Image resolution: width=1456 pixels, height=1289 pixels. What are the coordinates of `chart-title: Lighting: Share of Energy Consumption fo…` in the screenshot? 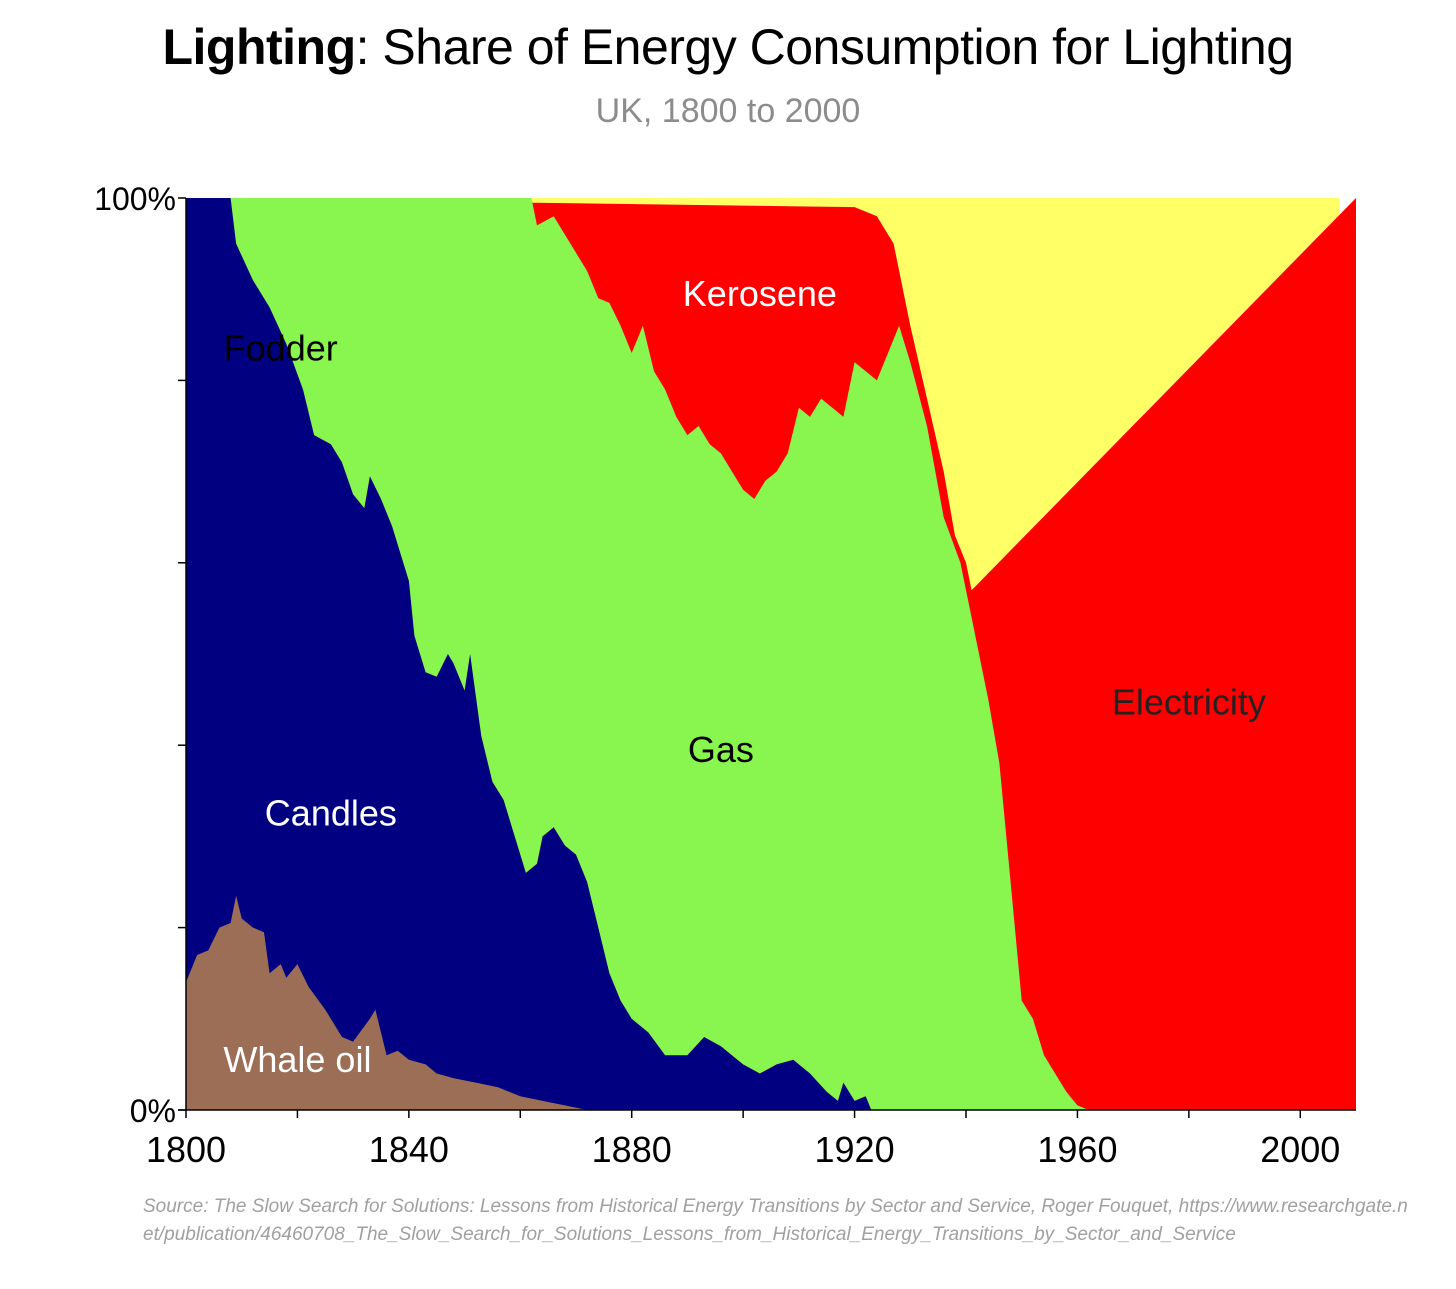 It's located at (728, 47).